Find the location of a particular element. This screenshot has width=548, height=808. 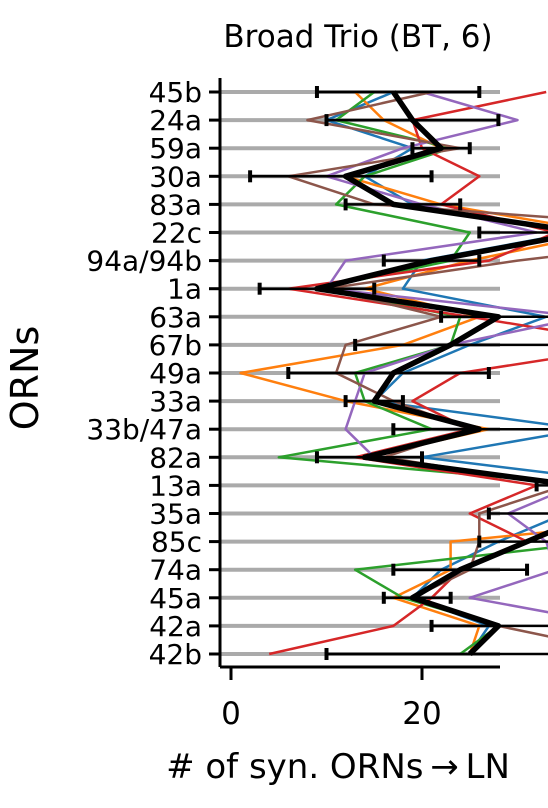

y-tick-label: 22c is located at coordinates (176, 233).